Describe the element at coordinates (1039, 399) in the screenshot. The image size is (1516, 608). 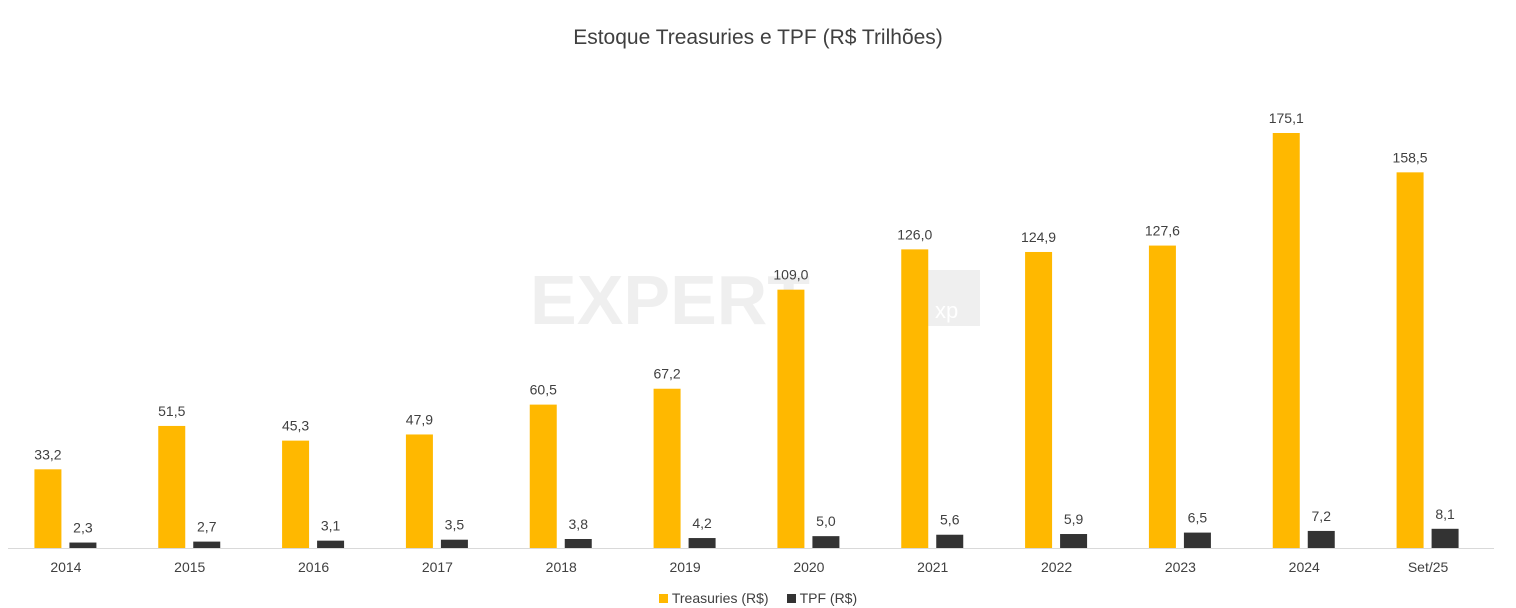
I see `bar-treasuries-2022` at that location.